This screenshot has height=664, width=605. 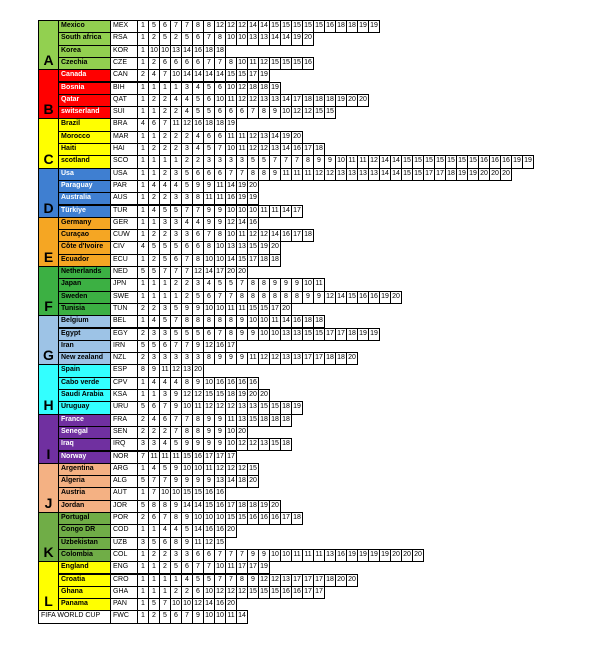 What do you see at coordinates (84, 371) in the screenshot?
I see `country-name: Spain` at bounding box center [84, 371].